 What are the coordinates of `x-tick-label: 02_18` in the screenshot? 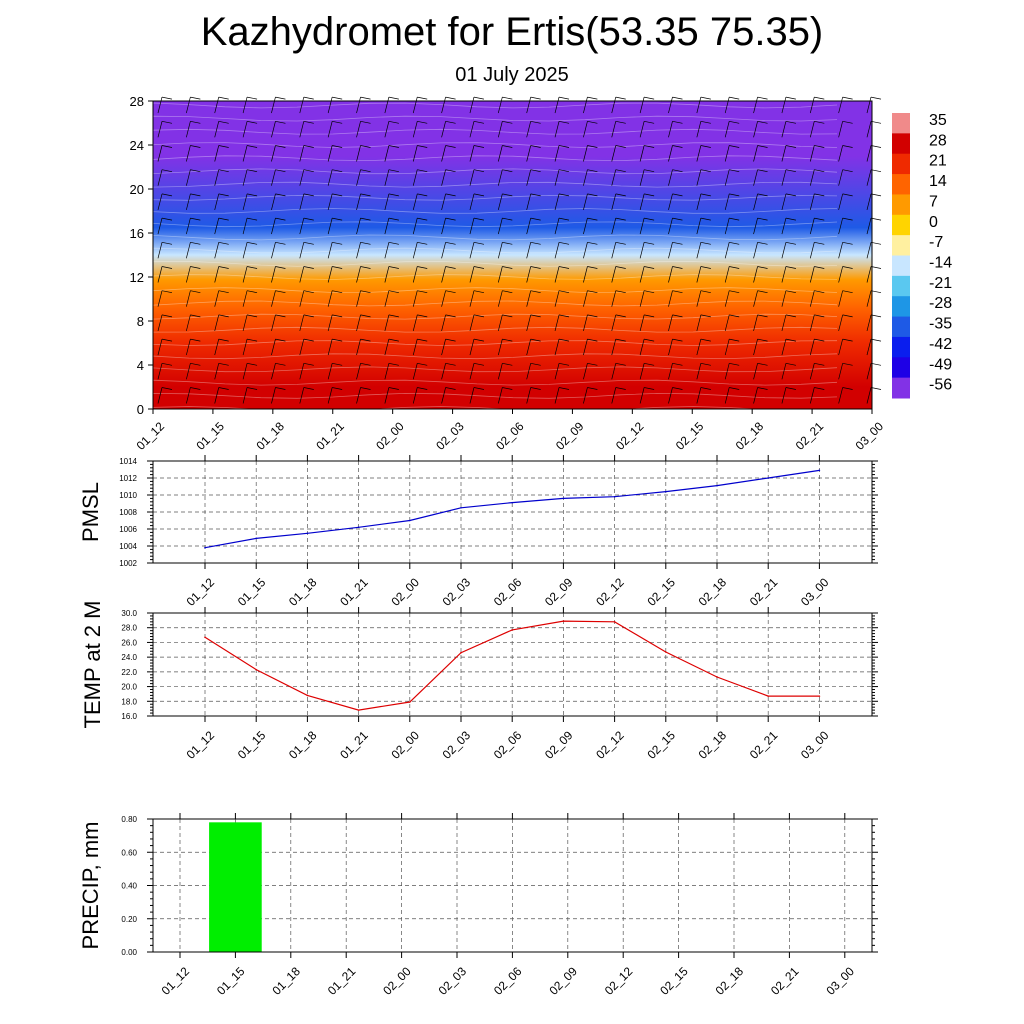 It's located at (730, 981).